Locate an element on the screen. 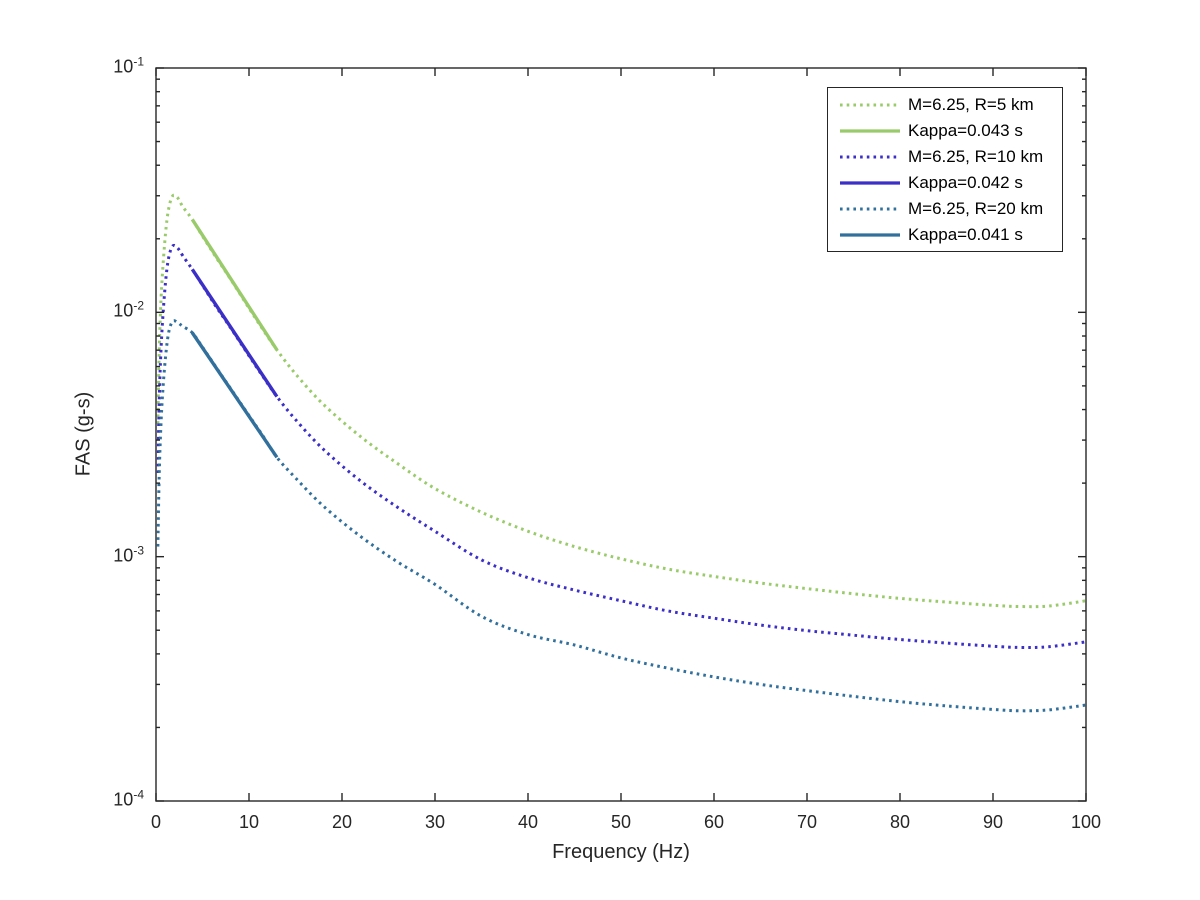 The height and width of the screenshot is (900, 1200). x-tick-label: 80 is located at coordinates (900, 822).